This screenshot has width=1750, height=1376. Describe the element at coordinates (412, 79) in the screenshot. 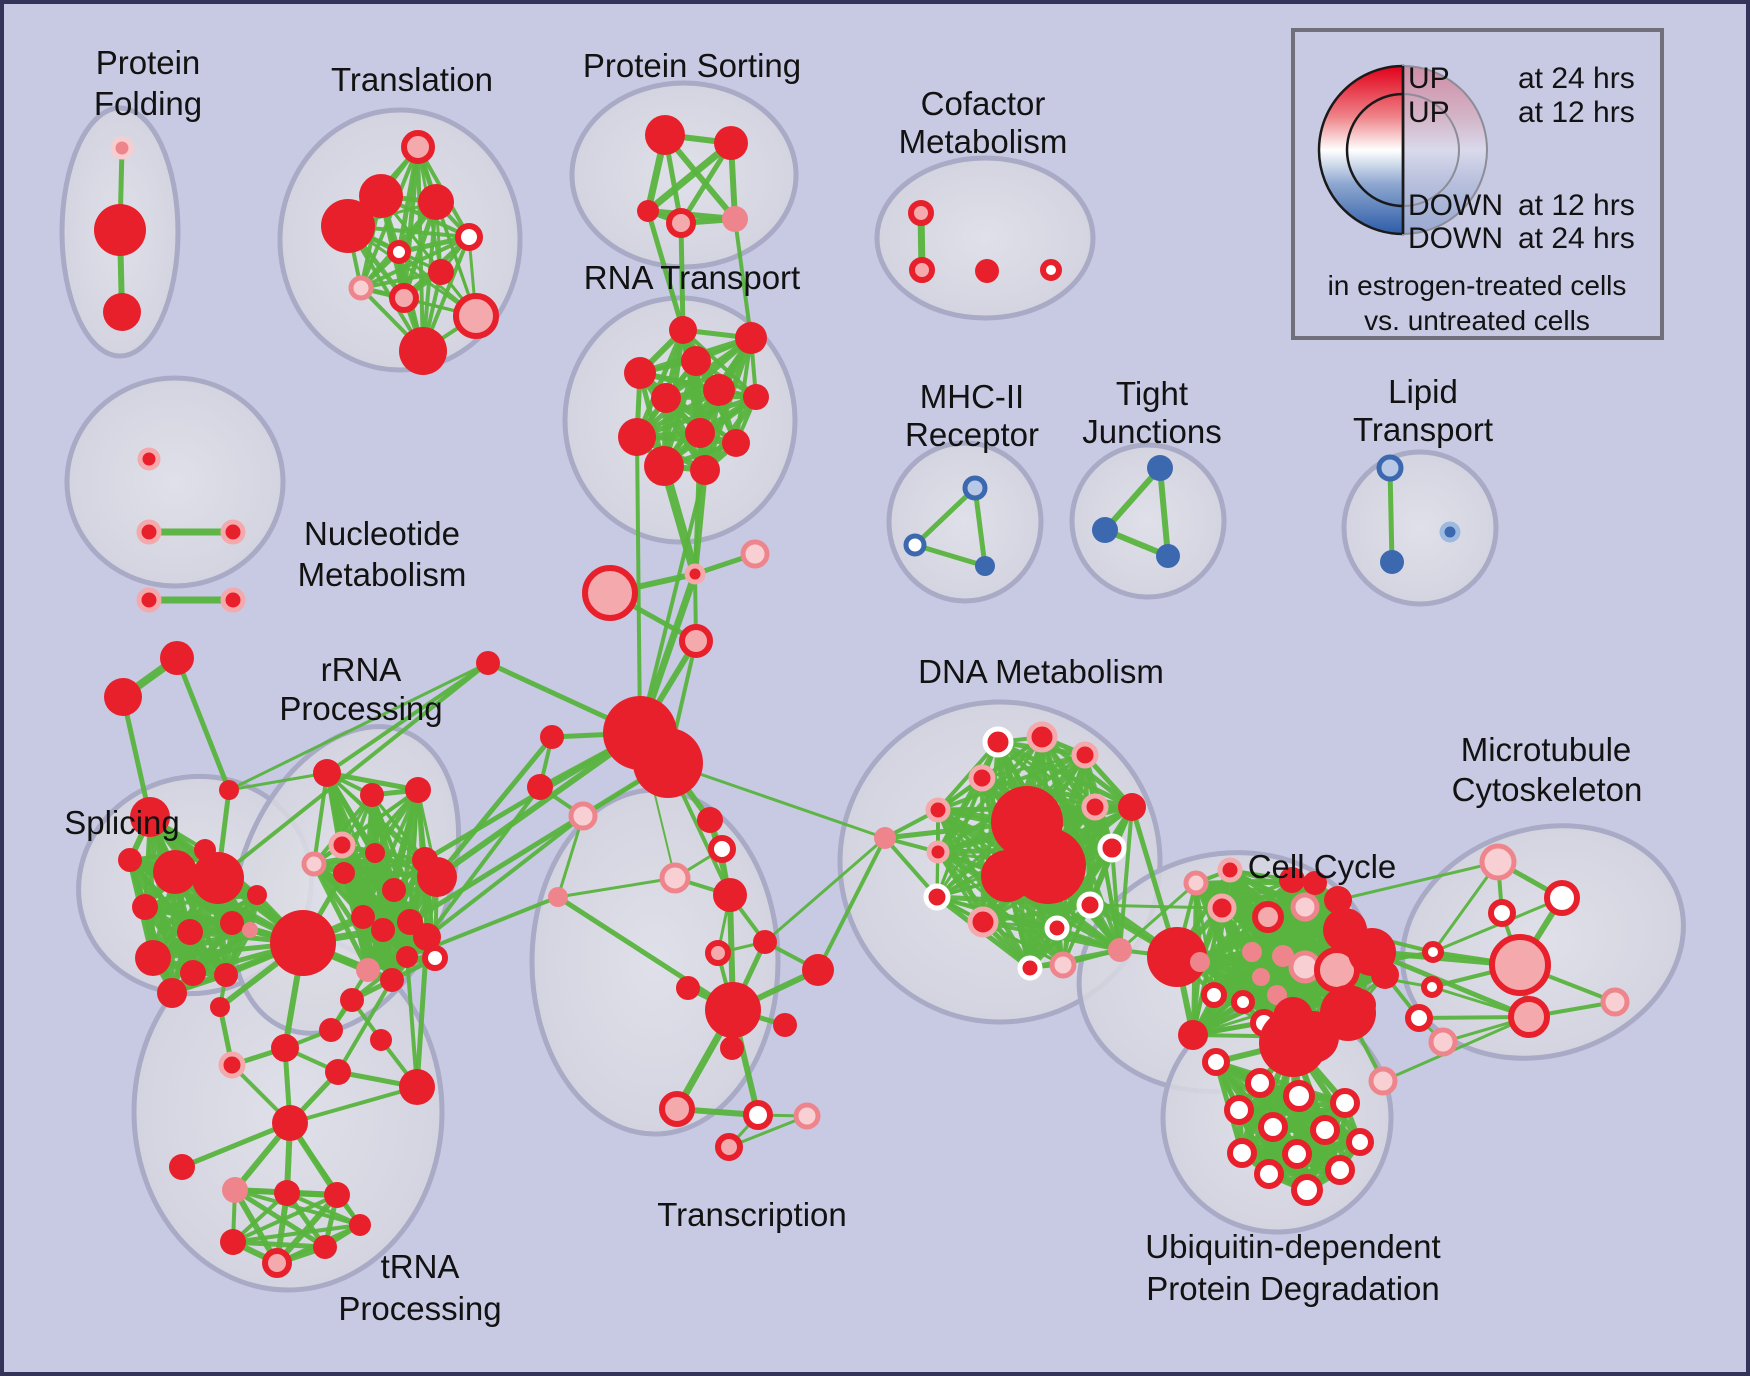

I see `cluster-label: Translation` at that location.